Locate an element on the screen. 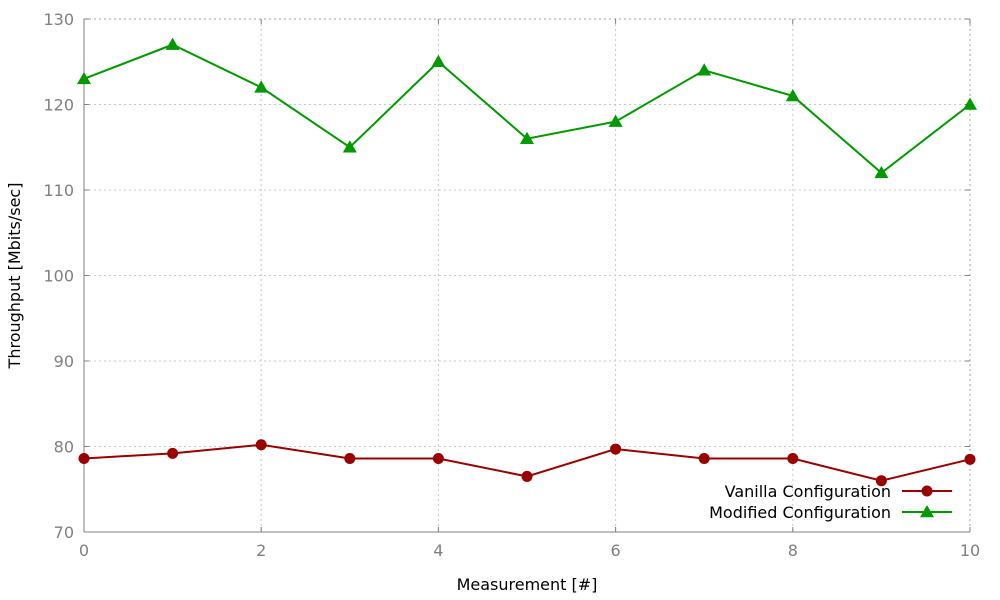 The height and width of the screenshot is (600, 1000). x-tick-label: 8 is located at coordinates (793, 550).